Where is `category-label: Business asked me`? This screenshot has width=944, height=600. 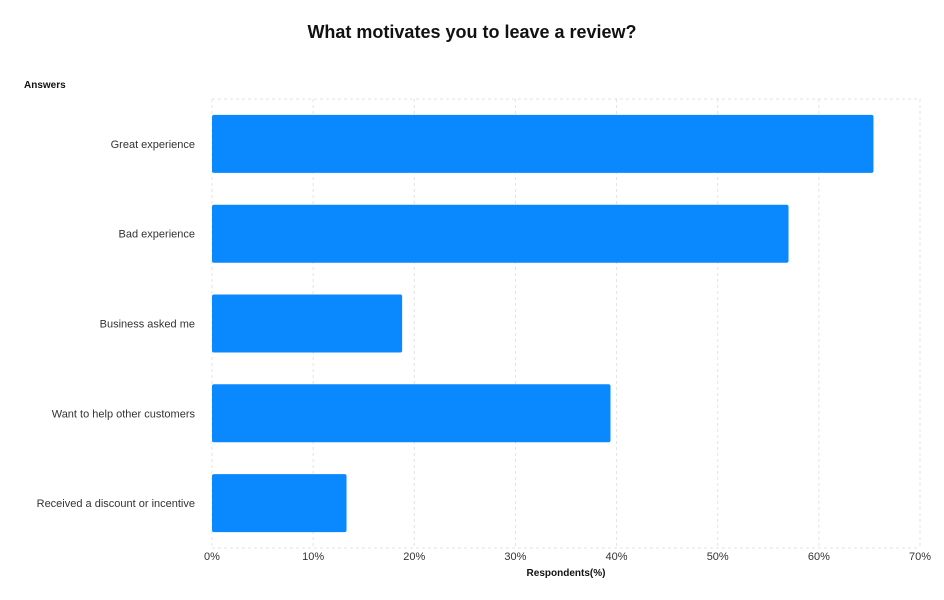 category-label: Business asked me is located at coordinates (147, 325).